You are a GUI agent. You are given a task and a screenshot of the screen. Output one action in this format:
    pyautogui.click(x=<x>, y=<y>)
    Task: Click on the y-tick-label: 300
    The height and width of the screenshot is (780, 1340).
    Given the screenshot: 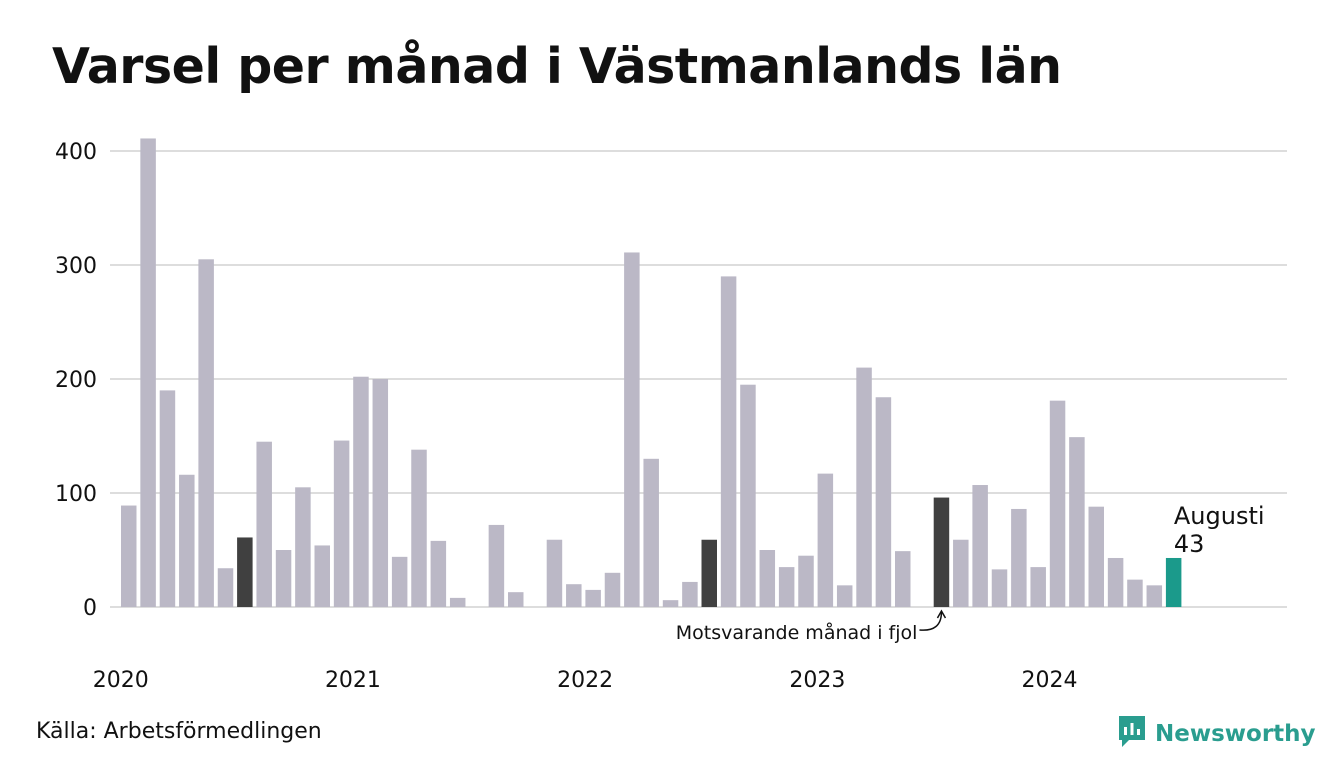 What is the action you would take?
    pyautogui.click(x=76, y=266)
    